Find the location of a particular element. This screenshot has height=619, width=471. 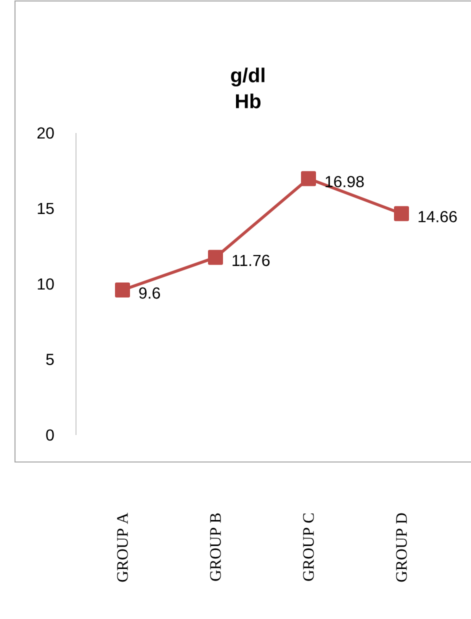

chart-subtitle: Hb is located at coordinates (248, 101).